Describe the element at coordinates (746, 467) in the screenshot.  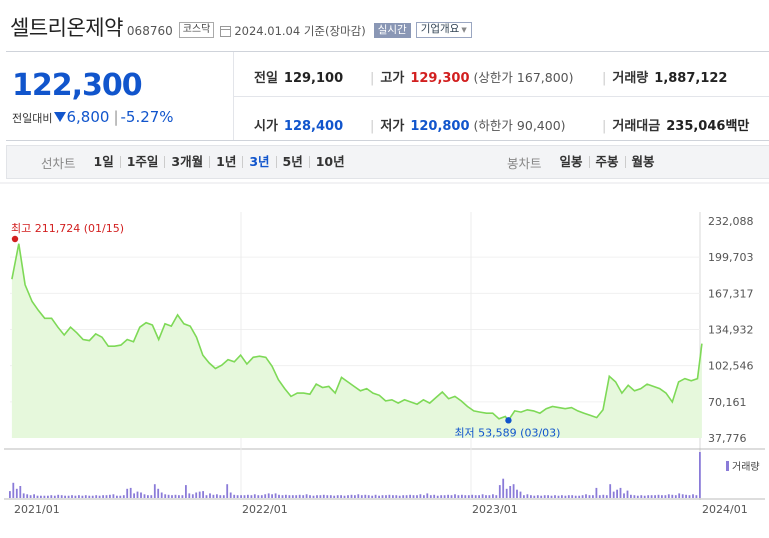
I see `volume-legend-label: 거래량` at that location.